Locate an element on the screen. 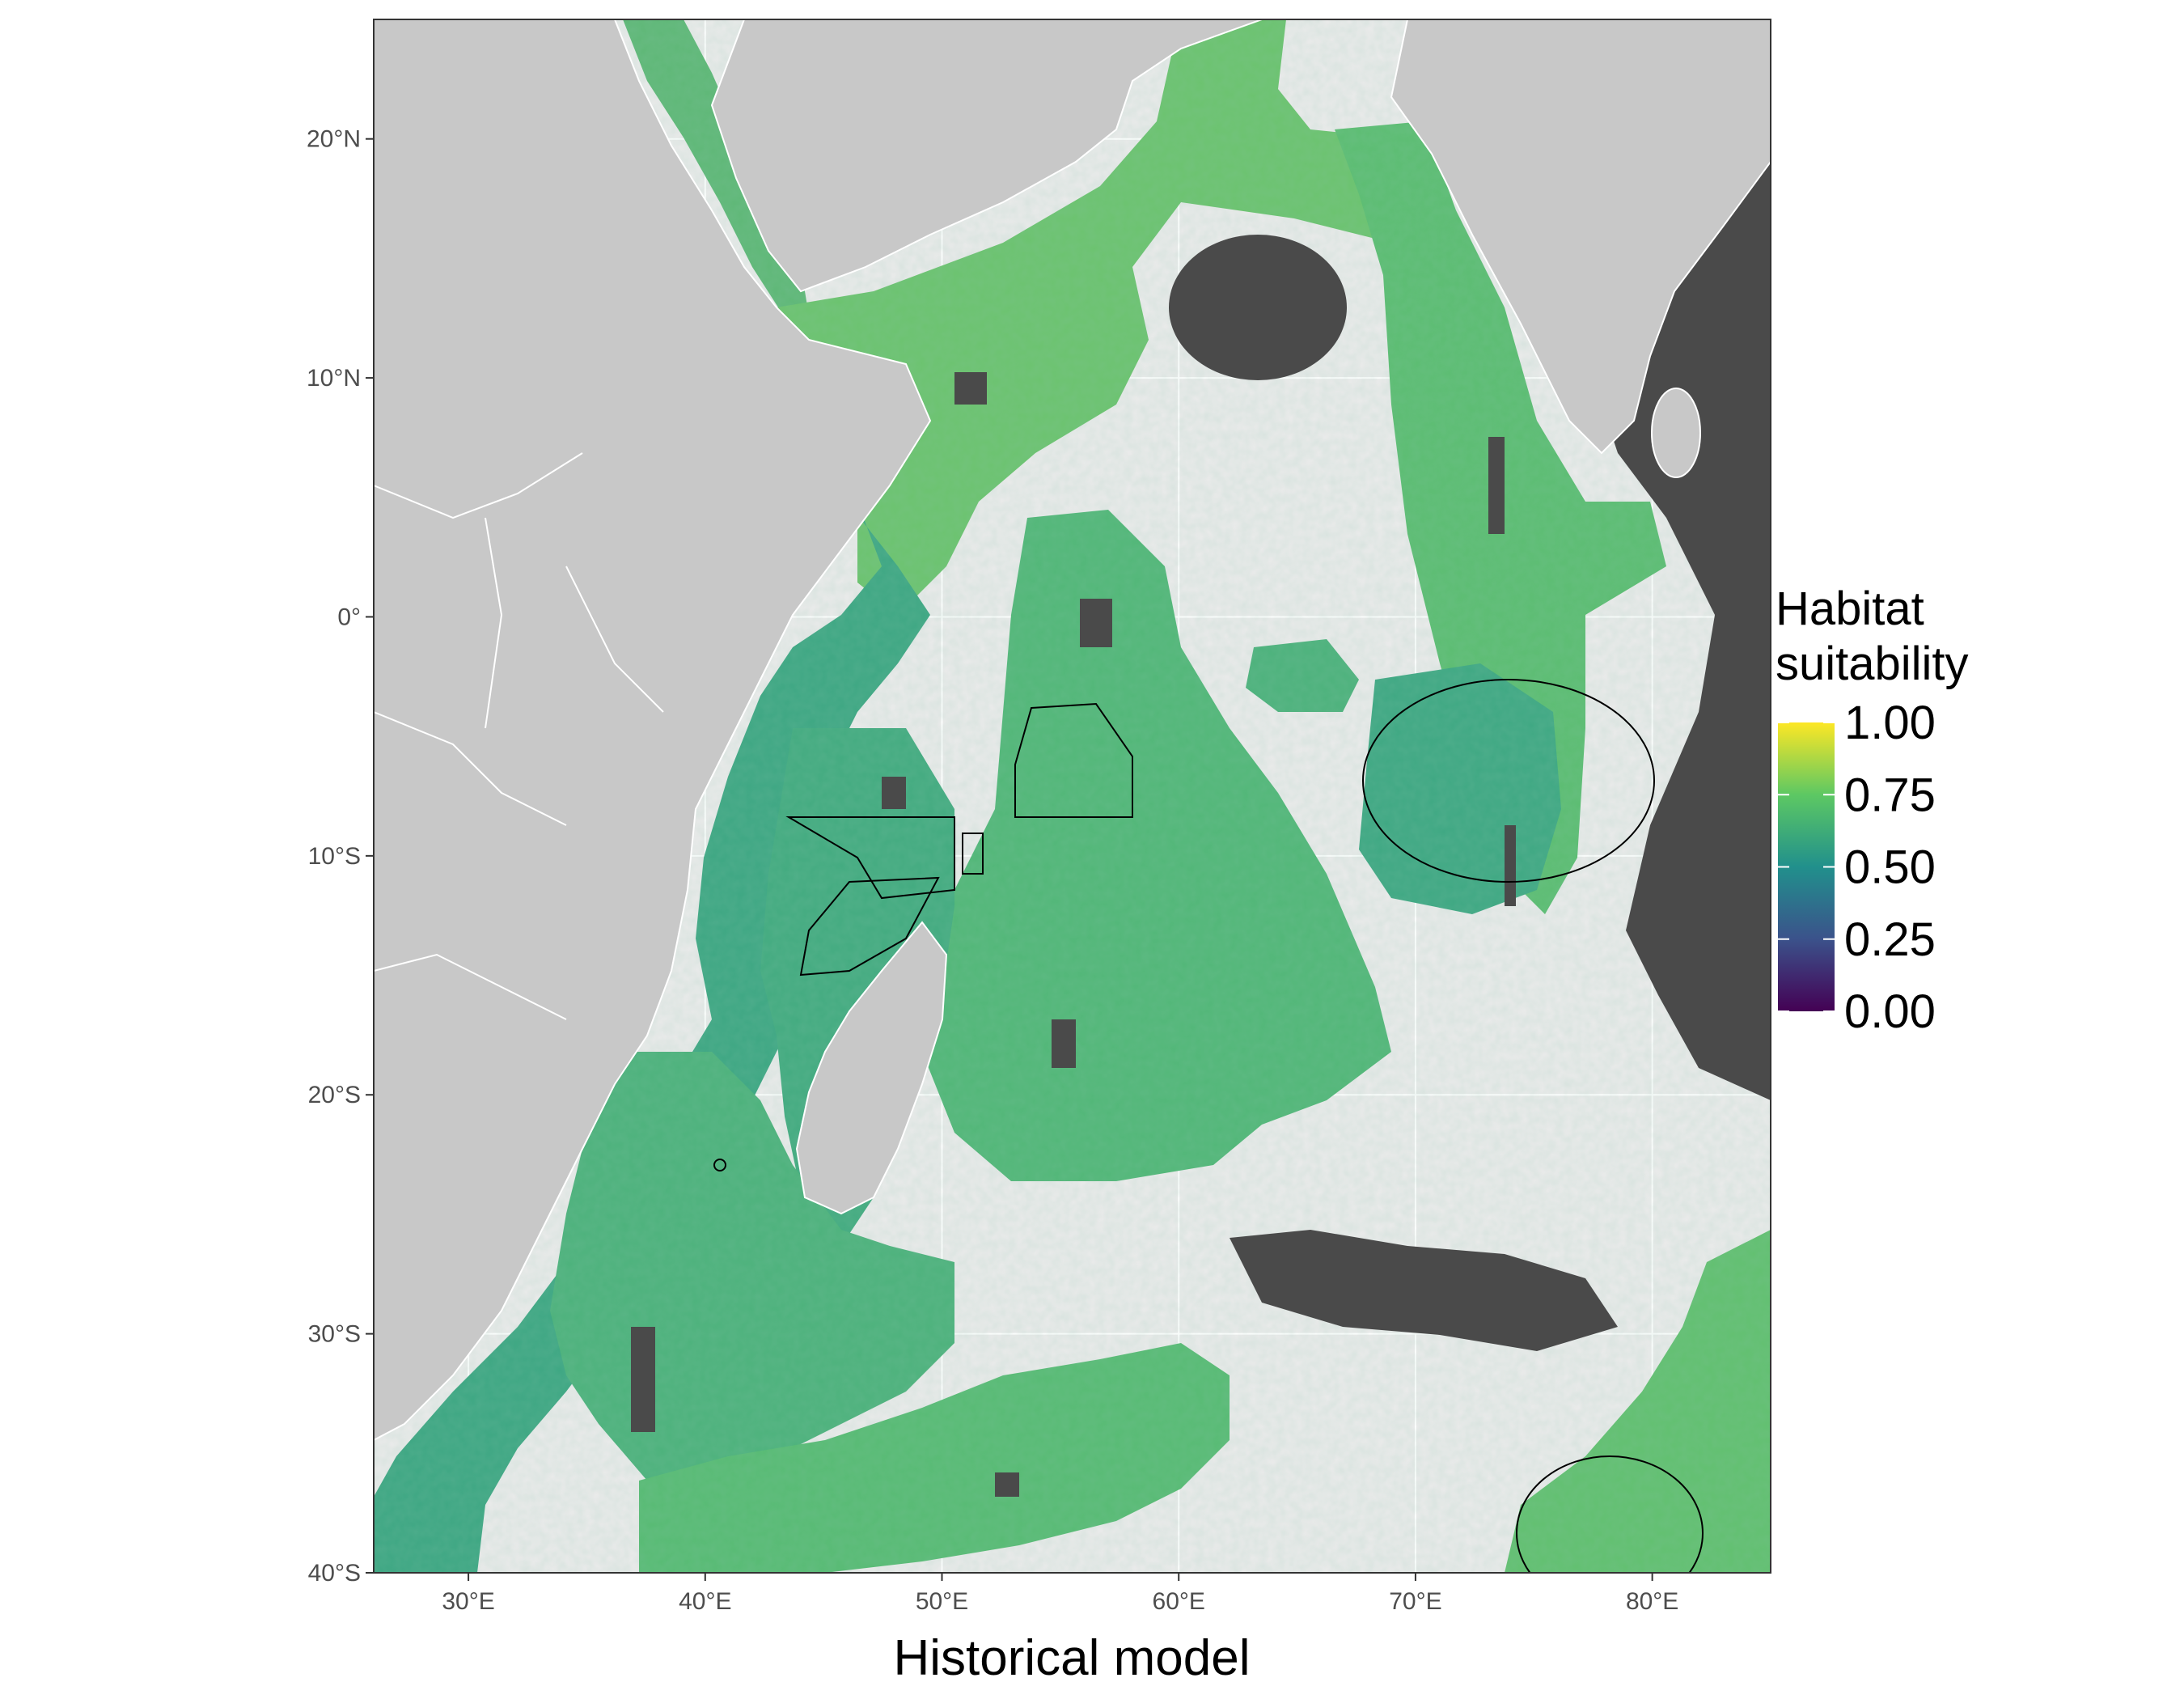  legend: Habitat suitability 1.00 0.75 0.50 0.25 0.00 is located at coordinates (1872, 810).